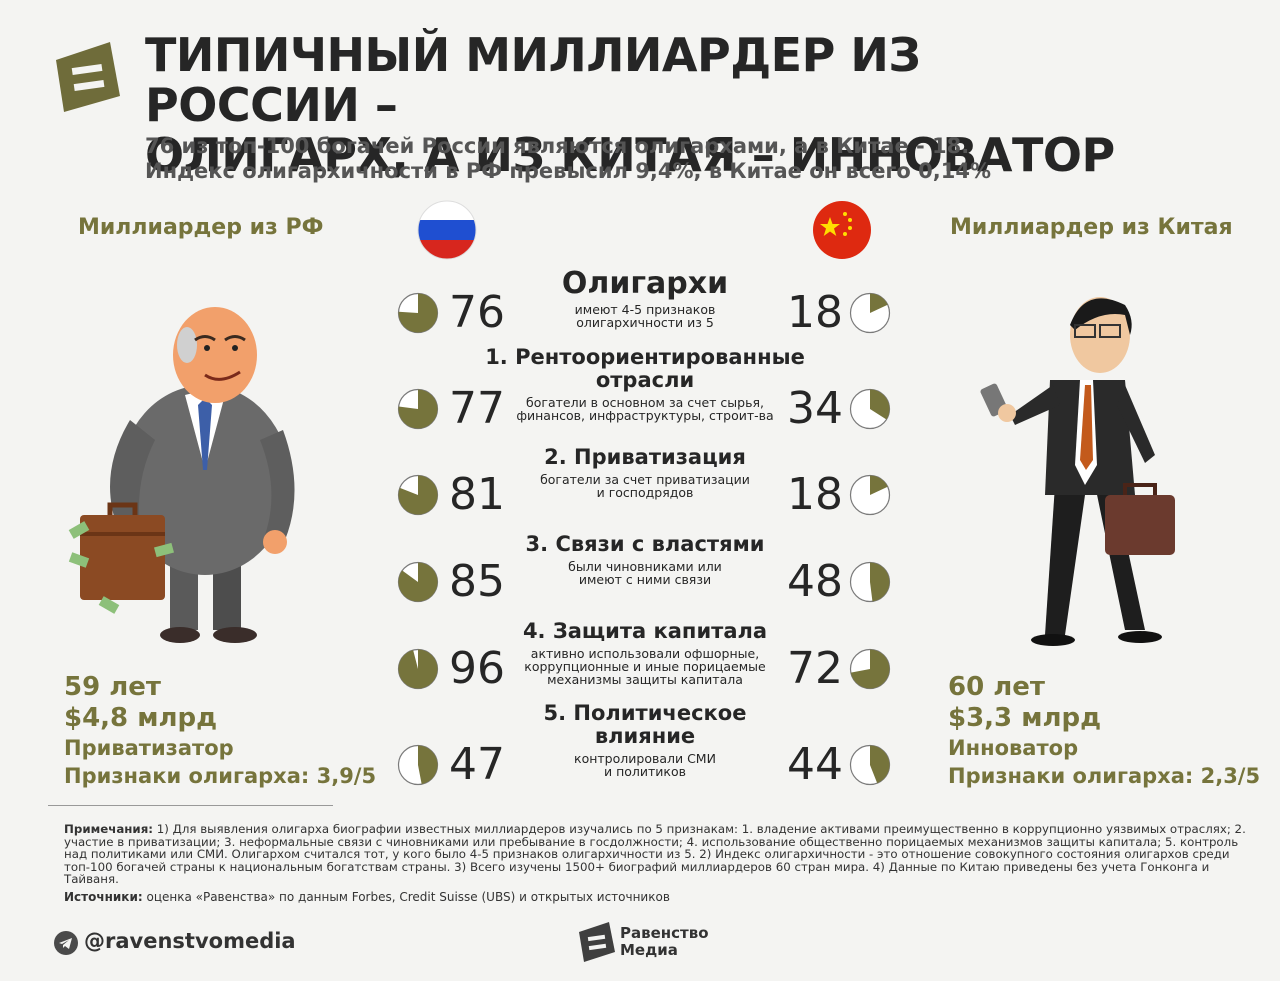 The height and width of the screenshot is (981, 1280). Describe the element at coordinates (477, 668) in the screenshot. I see `ru-value-4: 96` at that location.